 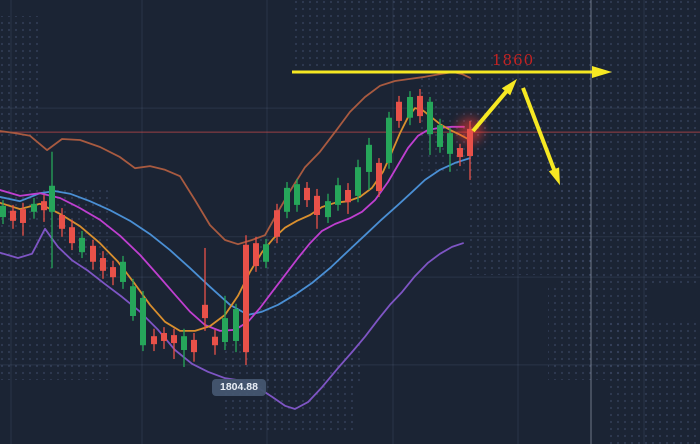 I want to click on low-price-tooltip: 1804.88, so click(x=239, y=387).